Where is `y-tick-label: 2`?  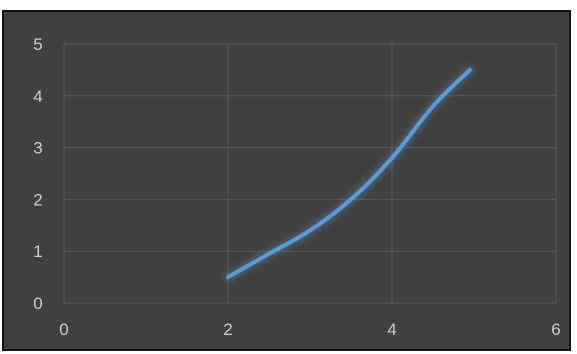 y-tick-label: 2 is located at coordinates (37, 199).